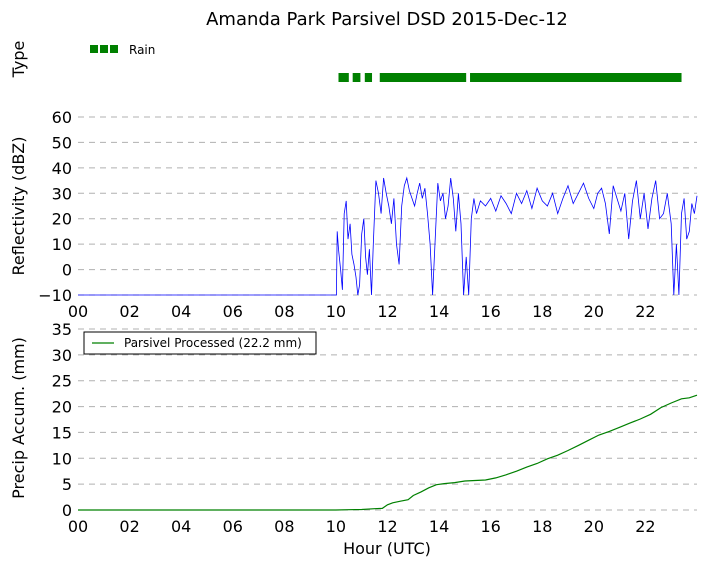 This screenshot has width=707, height=570. Describe the element at coordinates (284, 526) in the screenshot. I see `accum-x-tick-label: 08` at that location.